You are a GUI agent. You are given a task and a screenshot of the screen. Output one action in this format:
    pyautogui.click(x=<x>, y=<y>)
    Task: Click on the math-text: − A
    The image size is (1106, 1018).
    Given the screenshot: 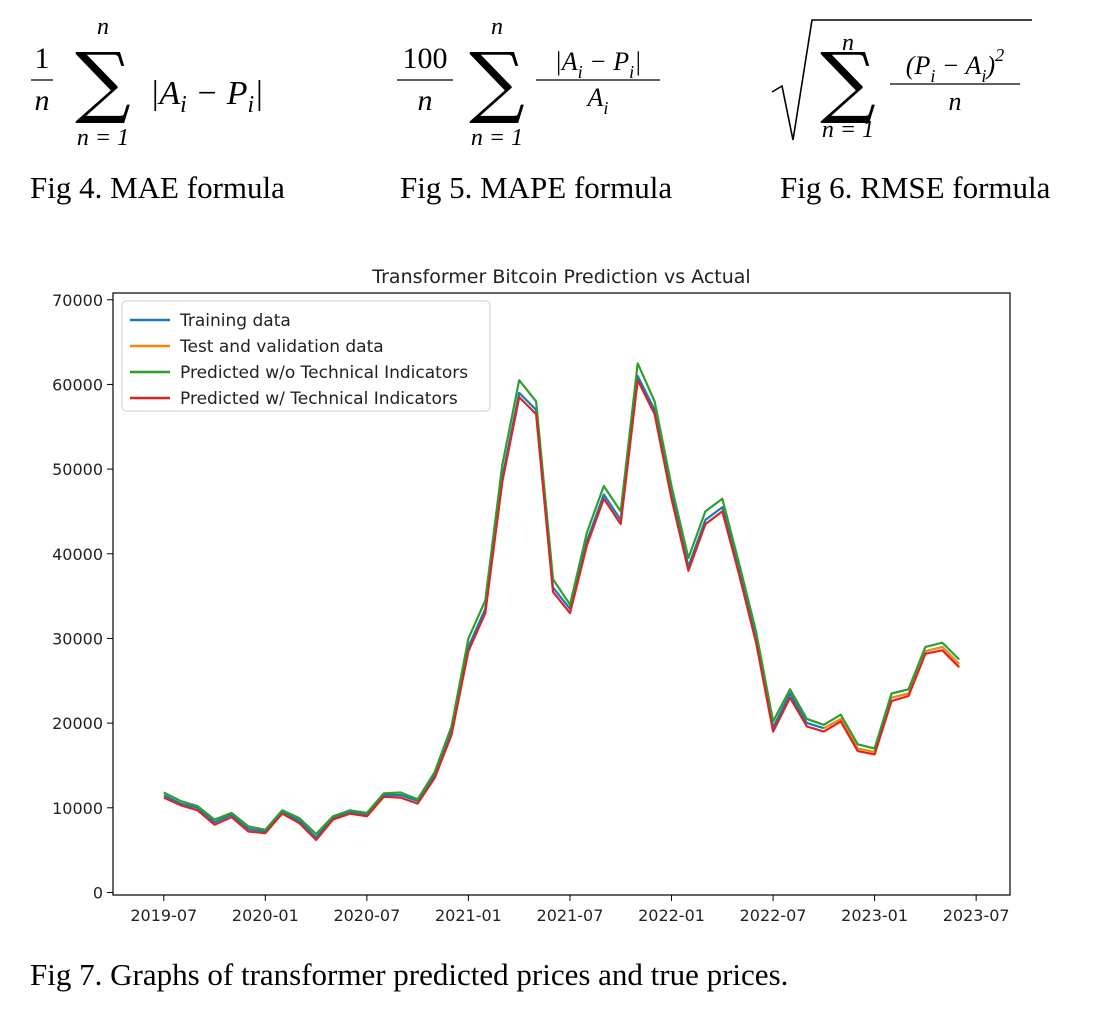 What is the action you would take?
    pyautogui.click(x=958, y=65)
    